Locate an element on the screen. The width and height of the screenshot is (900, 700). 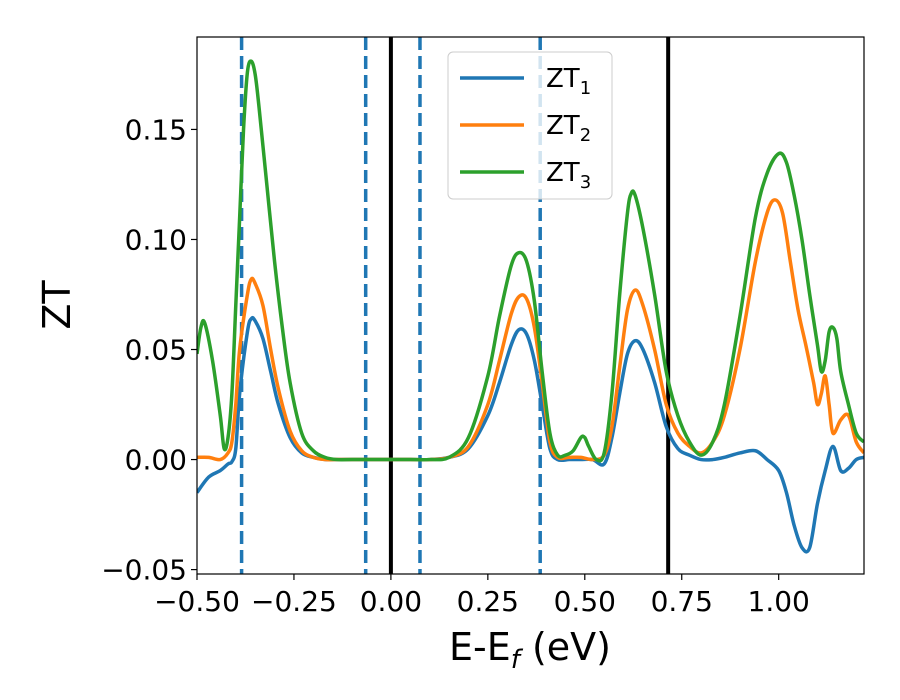
x-tick-label: 0.25 is located at coordinates (488, 601).